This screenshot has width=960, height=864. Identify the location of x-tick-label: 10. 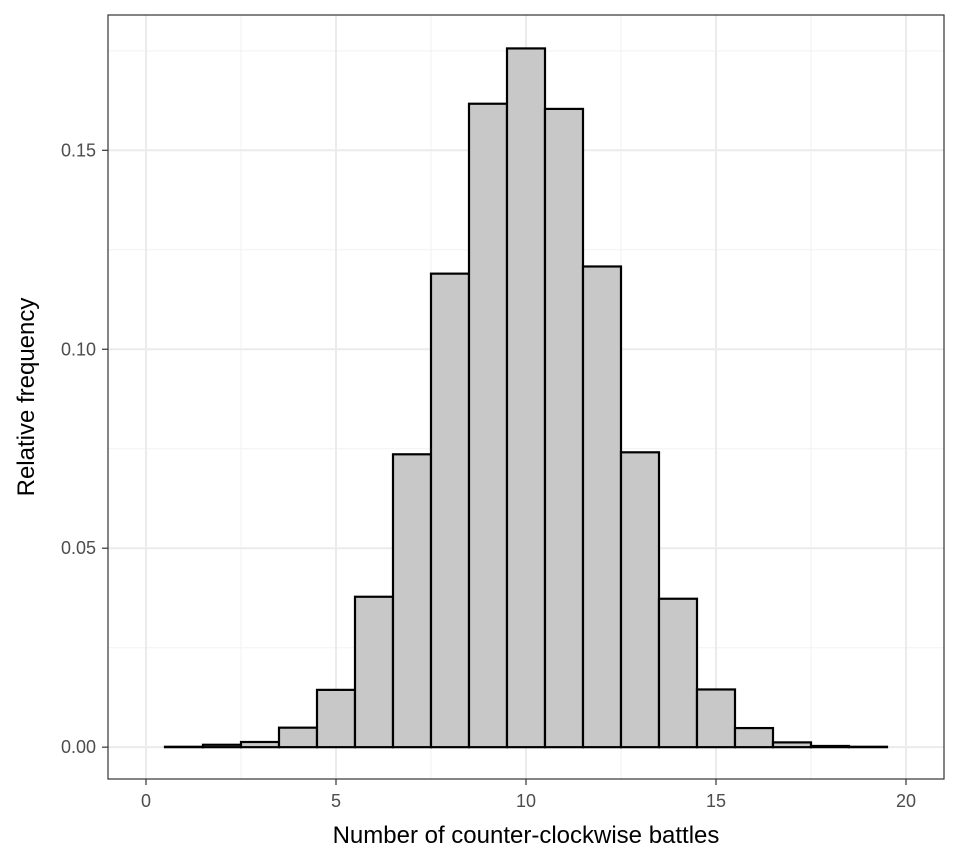
(526, 801).